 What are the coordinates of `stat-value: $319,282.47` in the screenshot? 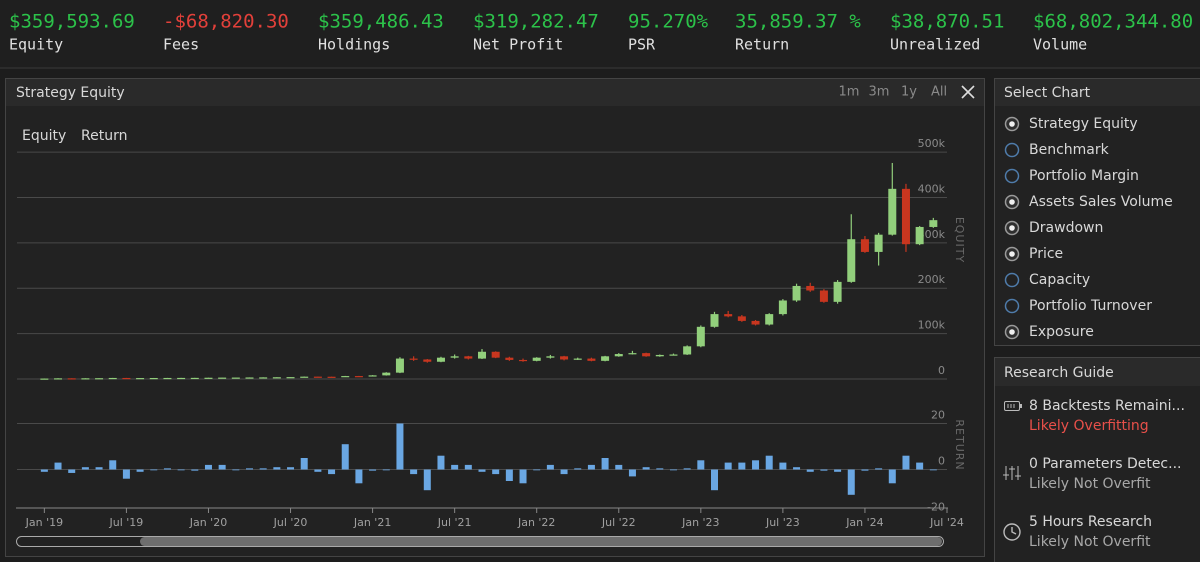 It's located at (536, 22).